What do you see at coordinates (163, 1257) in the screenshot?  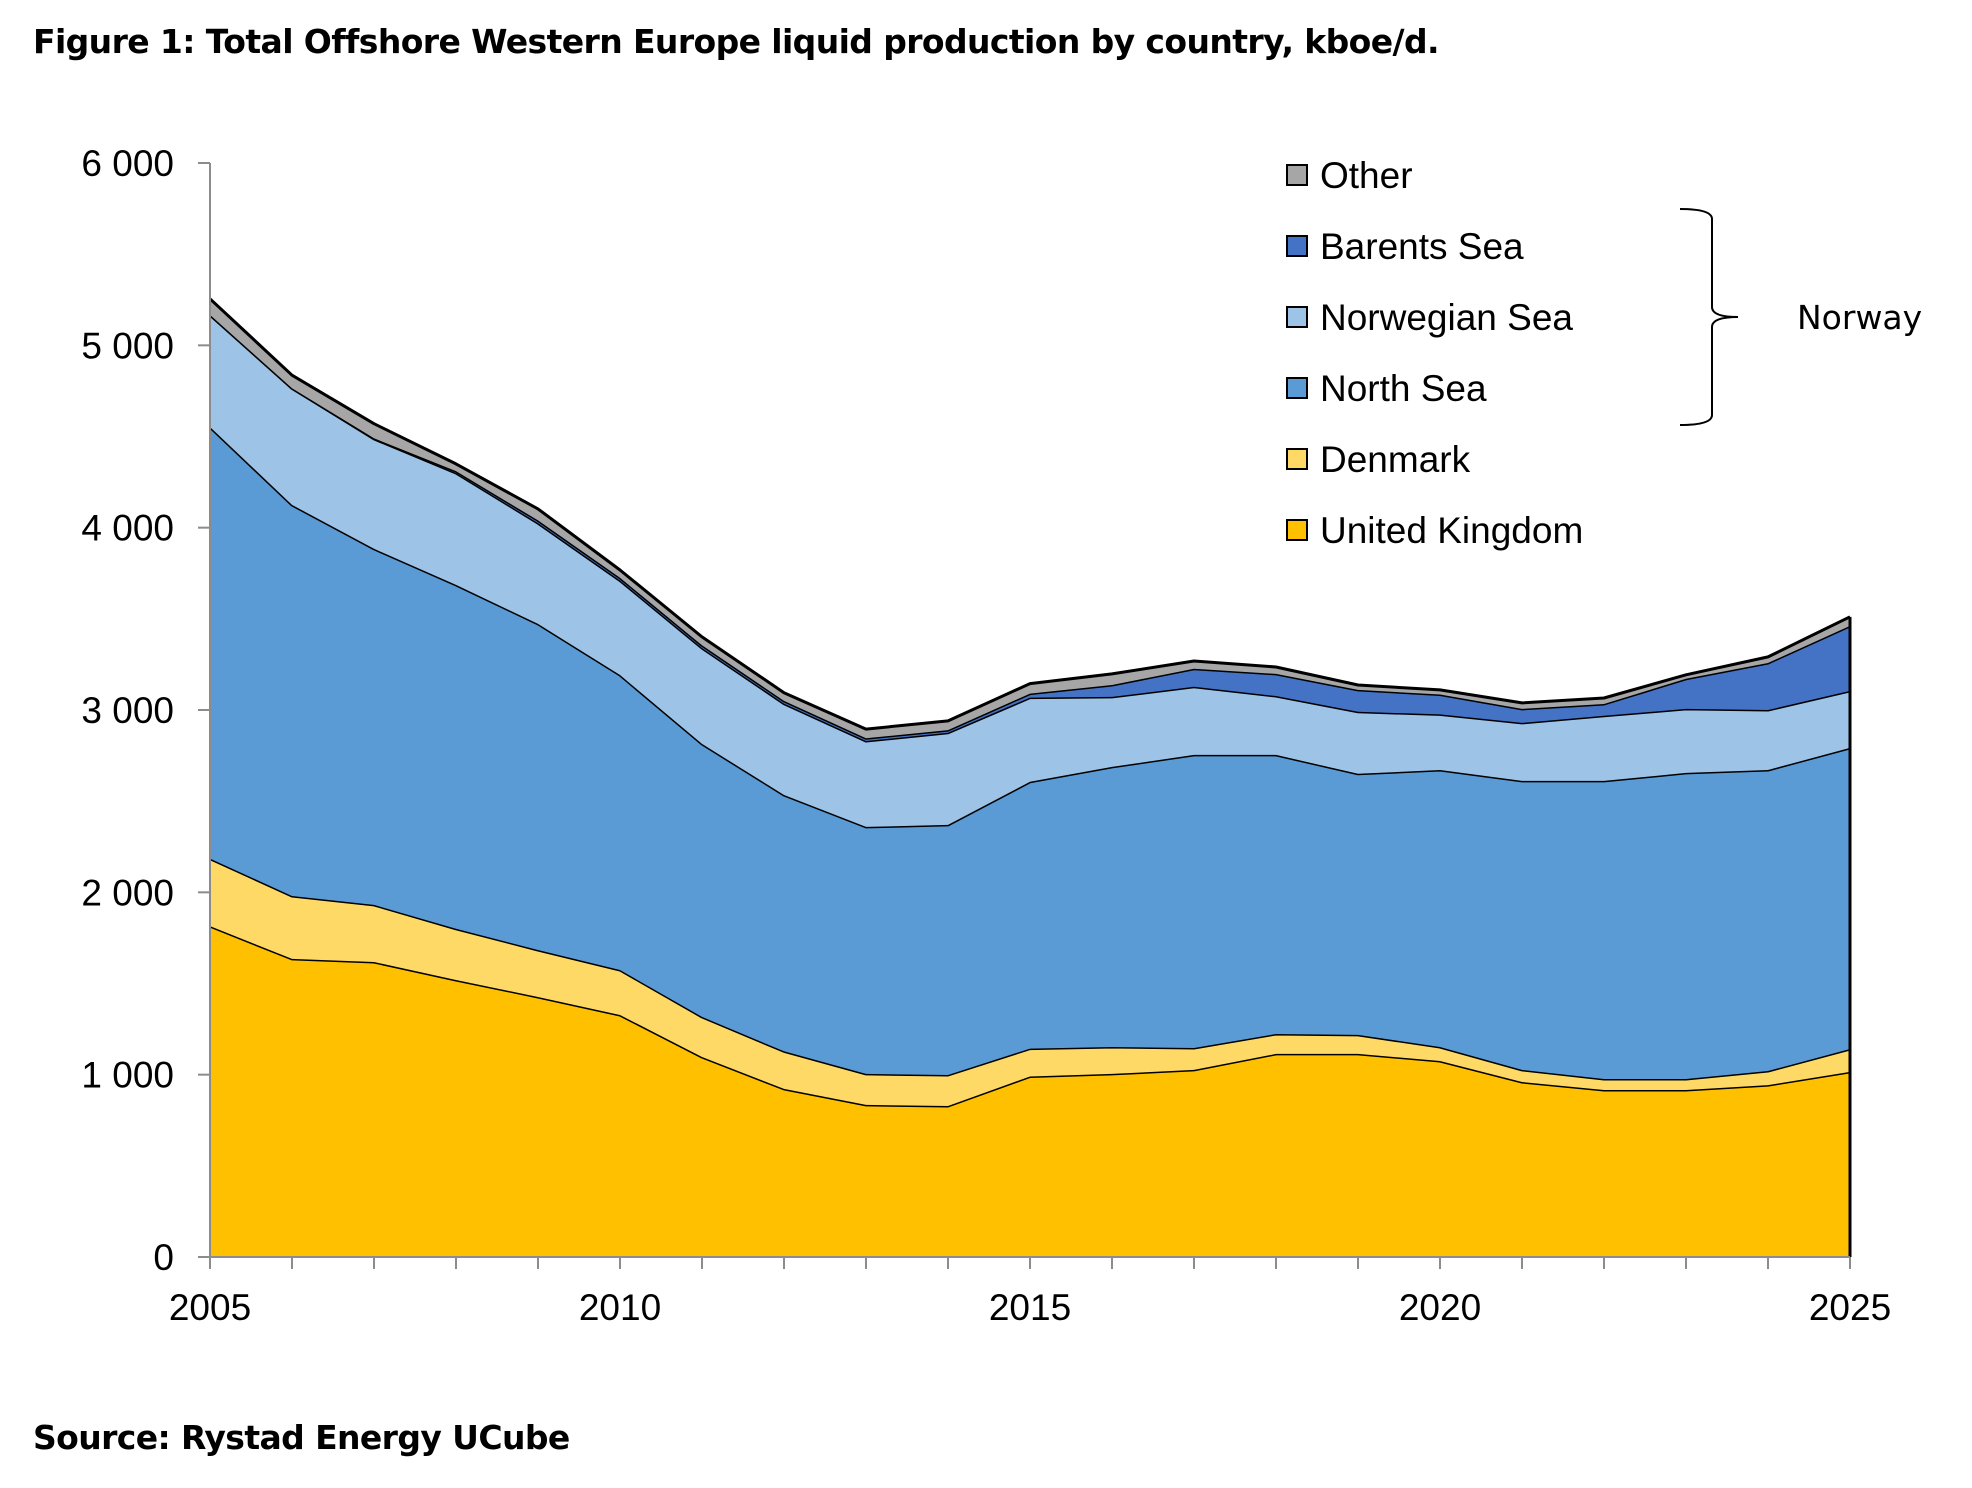 I see `y-tick-label: 0` at bounding box center [163, 1257].